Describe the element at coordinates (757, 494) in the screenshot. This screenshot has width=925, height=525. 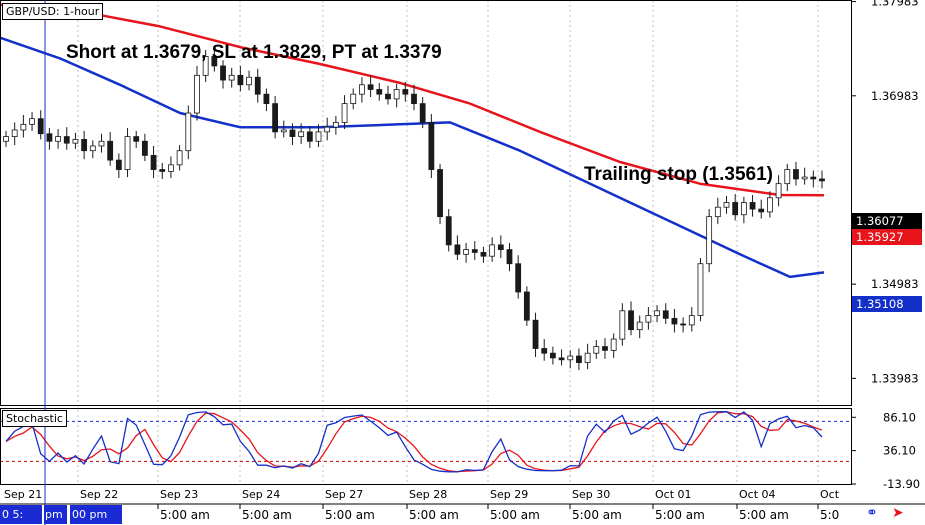
I see `date-label: Oct 04` at that location.